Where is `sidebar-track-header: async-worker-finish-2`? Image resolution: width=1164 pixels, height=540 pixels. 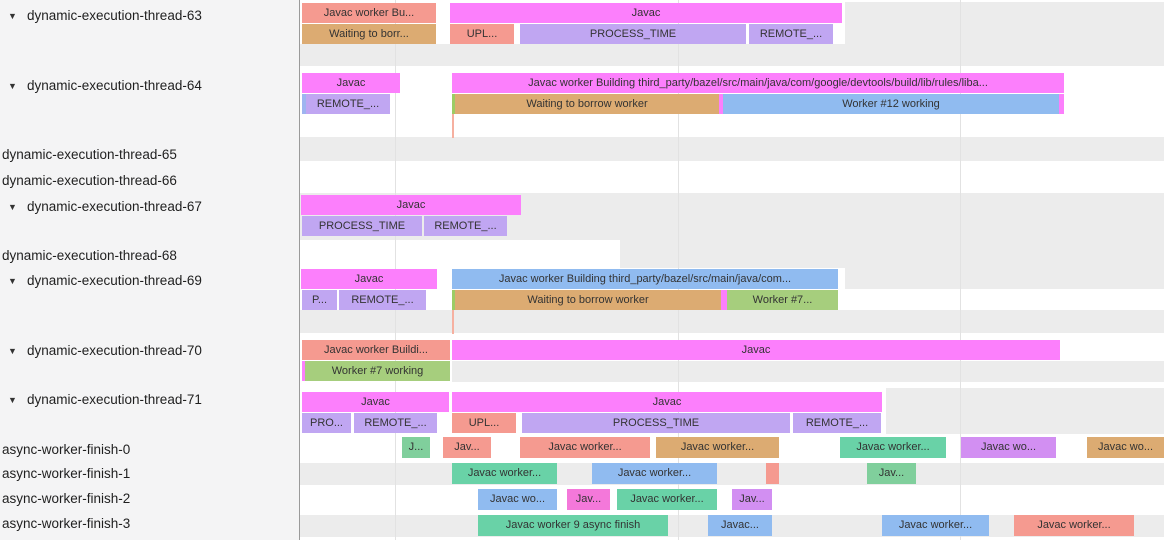
sidebar-track-header: async-worker-finish-2 is located at coordinates (149, 499).